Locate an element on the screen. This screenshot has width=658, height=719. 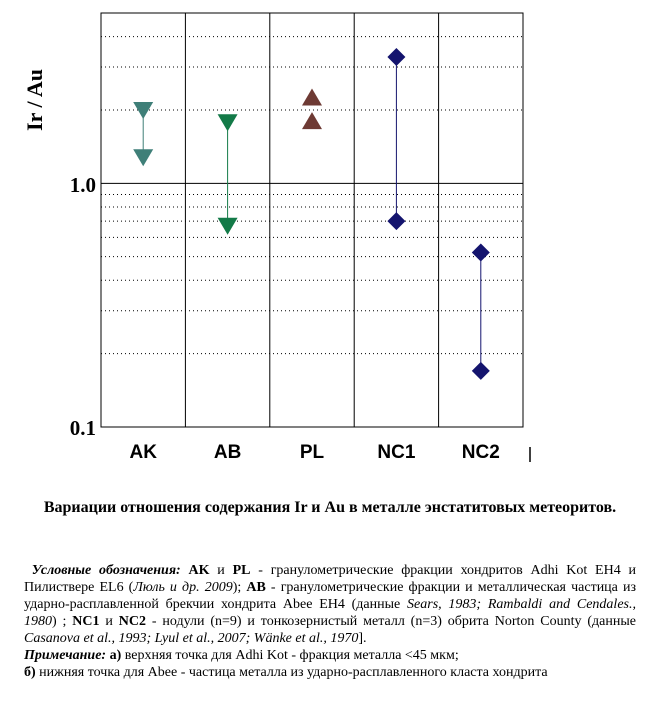
legend-pl: PL is located at coordinates (241, 570).